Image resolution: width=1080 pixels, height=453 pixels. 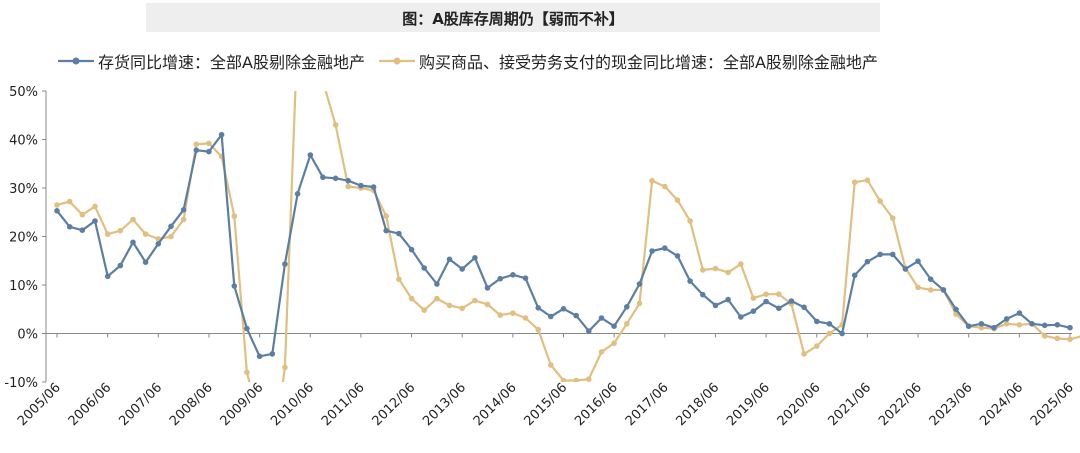 What do you see at coordinates (1001, 404) in the screenshot?
I see `x-tick-label: 2024/06` at bounding box center [1001, 404].